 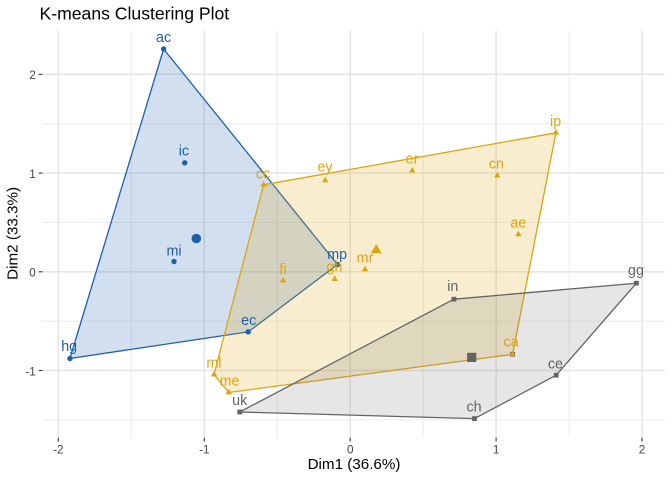 I want to click on svg-text: Dim1 (36.6%), so click(x=354, y=464).